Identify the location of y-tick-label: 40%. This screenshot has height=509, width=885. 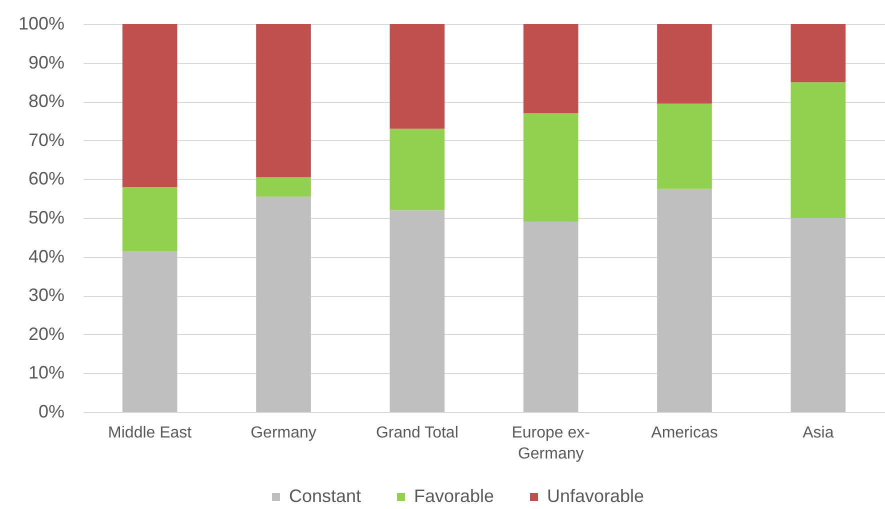
(46, 256).